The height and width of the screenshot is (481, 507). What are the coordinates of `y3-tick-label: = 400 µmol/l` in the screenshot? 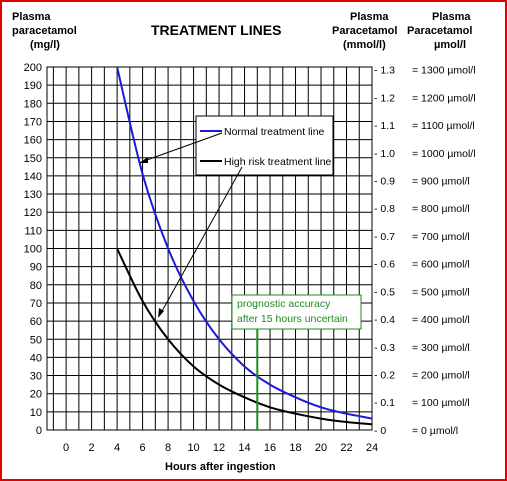 It's located at (441, 320).